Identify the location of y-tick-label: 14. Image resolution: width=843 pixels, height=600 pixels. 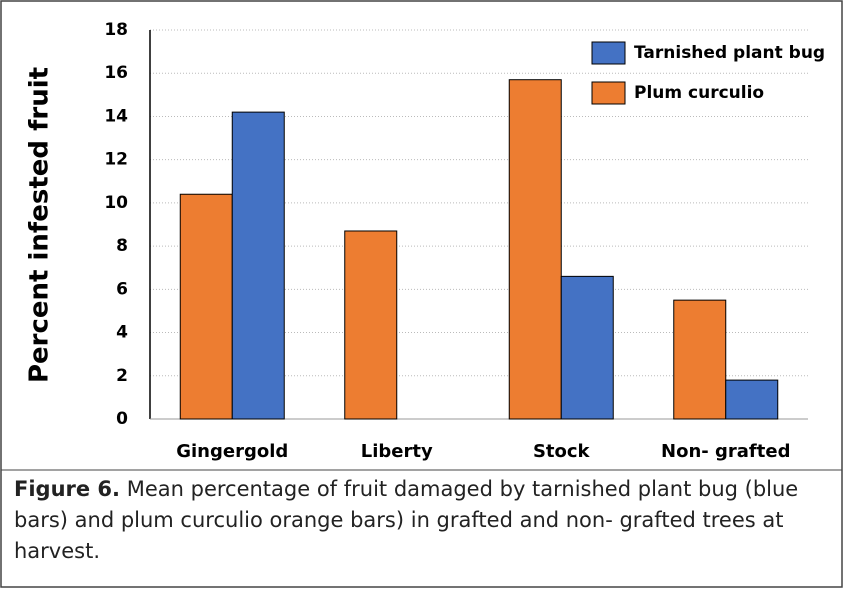
(116, 116).